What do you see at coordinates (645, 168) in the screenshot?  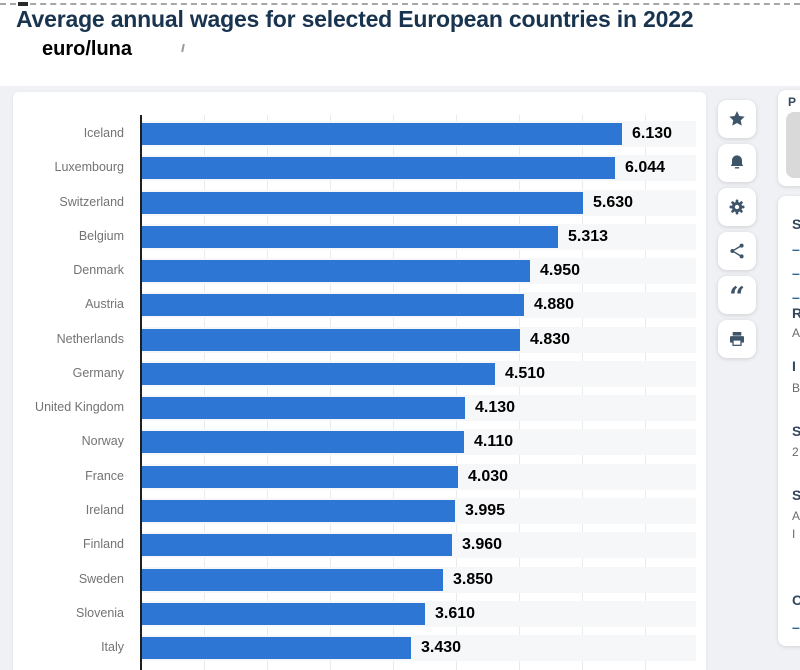 I see `value-label: 6.044` at bounding box center [645, 168].